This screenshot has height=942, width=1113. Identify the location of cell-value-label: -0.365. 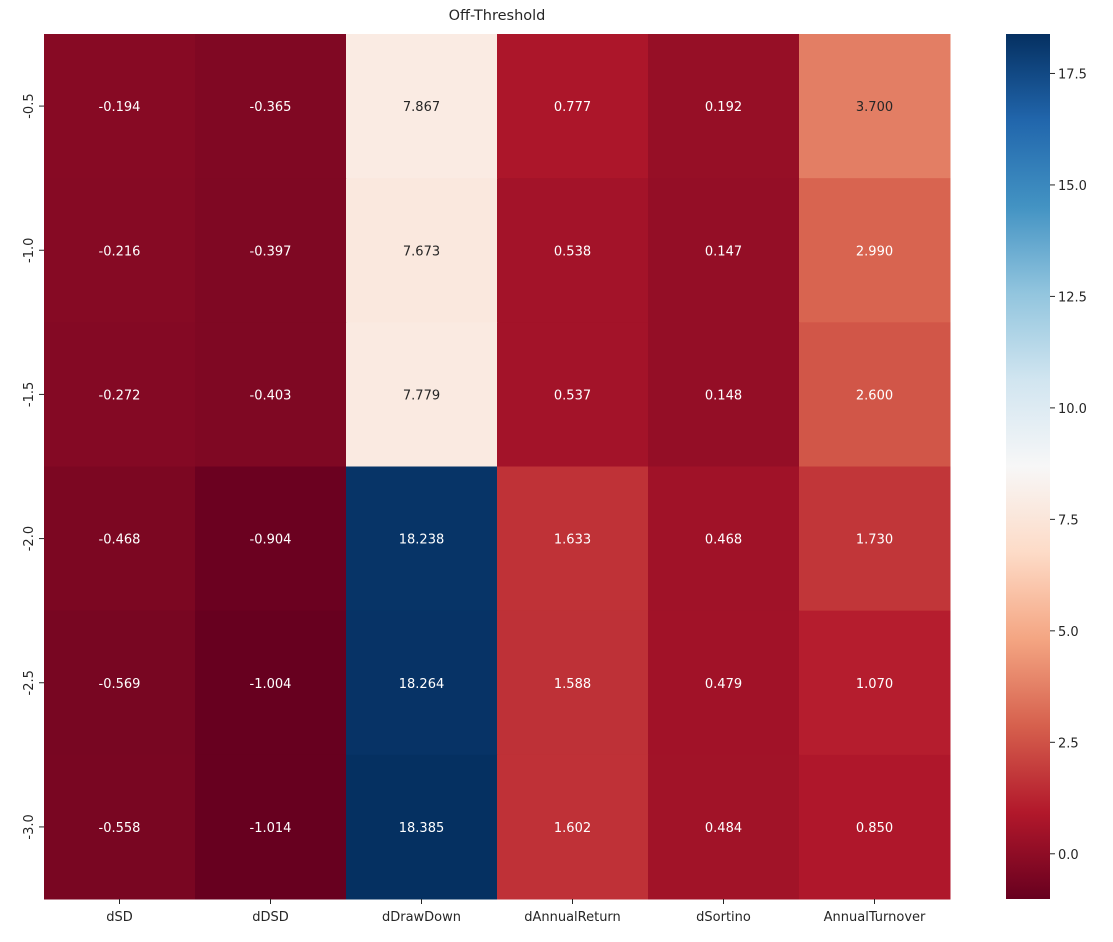
(271, 107).